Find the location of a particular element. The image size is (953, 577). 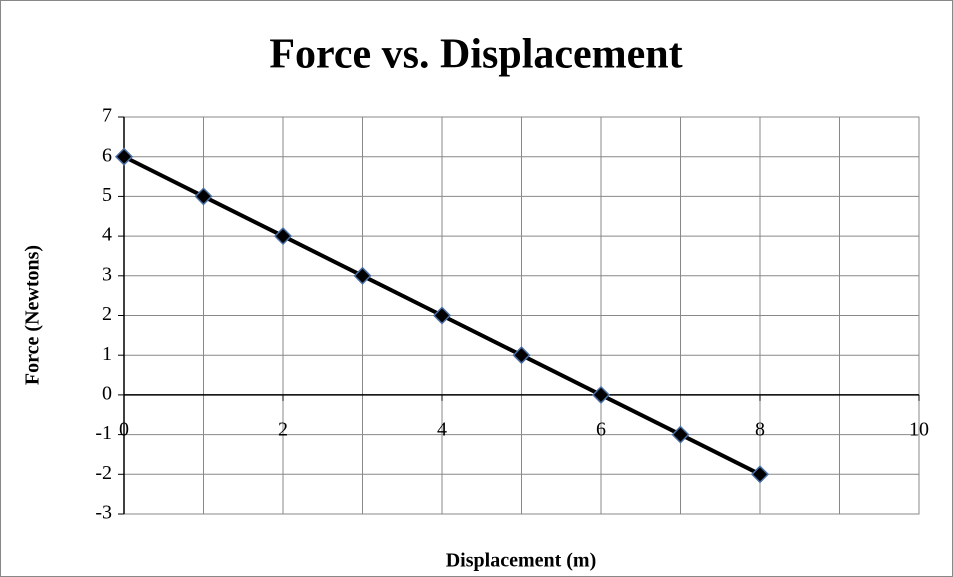

chart-title: Force vs. Displacement is located at coordinates (475, 55).